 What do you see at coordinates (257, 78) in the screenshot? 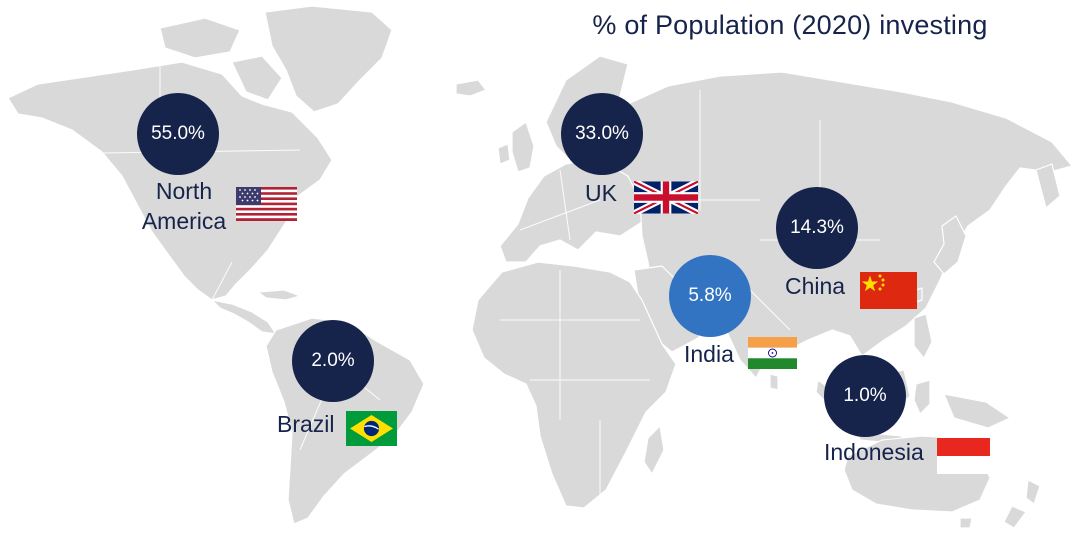
I see `baffin-landmass` at bounding box center [257, 78].